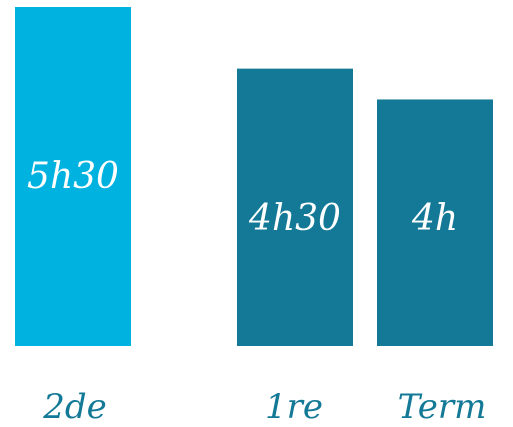  I want to click on category-labels-group: 2de 1re Term, so click(264, 407).